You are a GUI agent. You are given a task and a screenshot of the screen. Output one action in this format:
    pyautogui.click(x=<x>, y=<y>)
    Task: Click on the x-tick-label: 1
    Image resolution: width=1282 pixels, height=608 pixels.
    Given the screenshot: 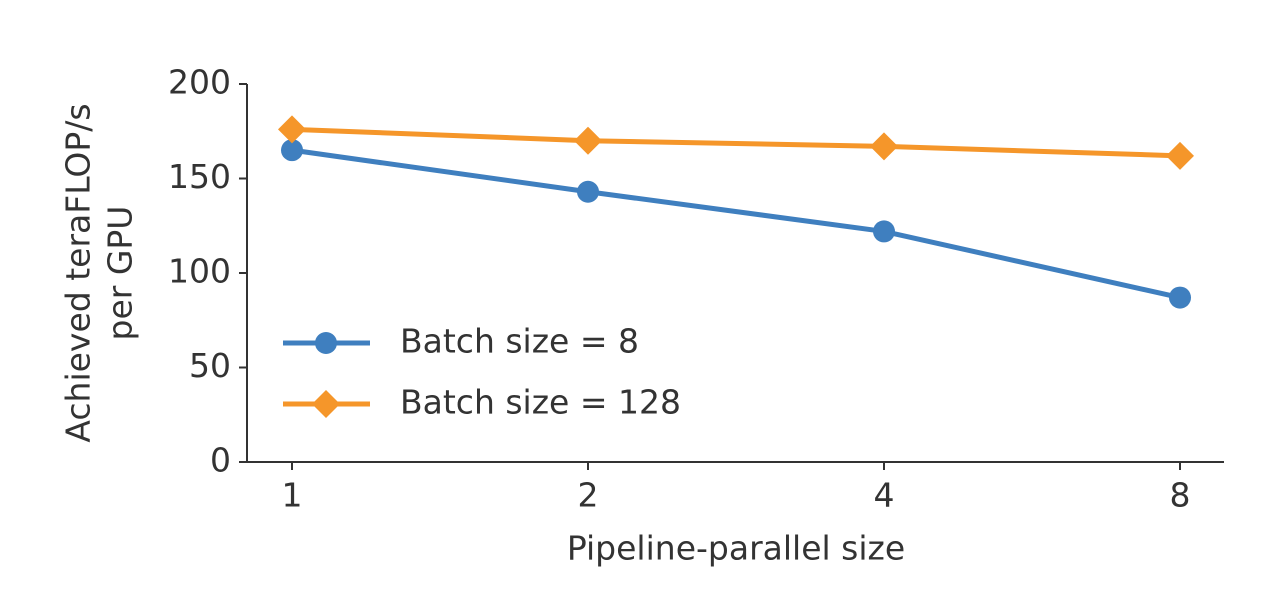 What is the action you would take?
    pyautogui.click(x=292, y=495)
    